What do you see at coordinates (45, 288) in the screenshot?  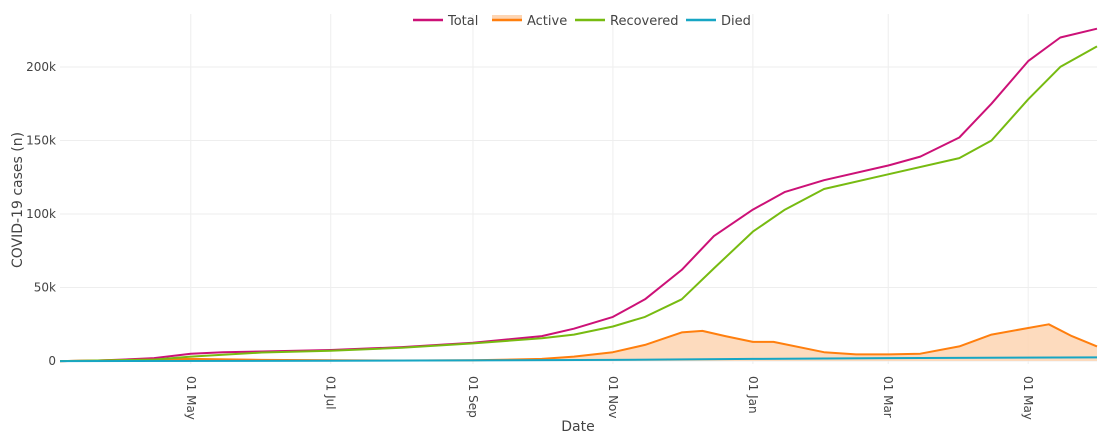 I see `y-tick-label: 50k` at bounding box center [45, 288].